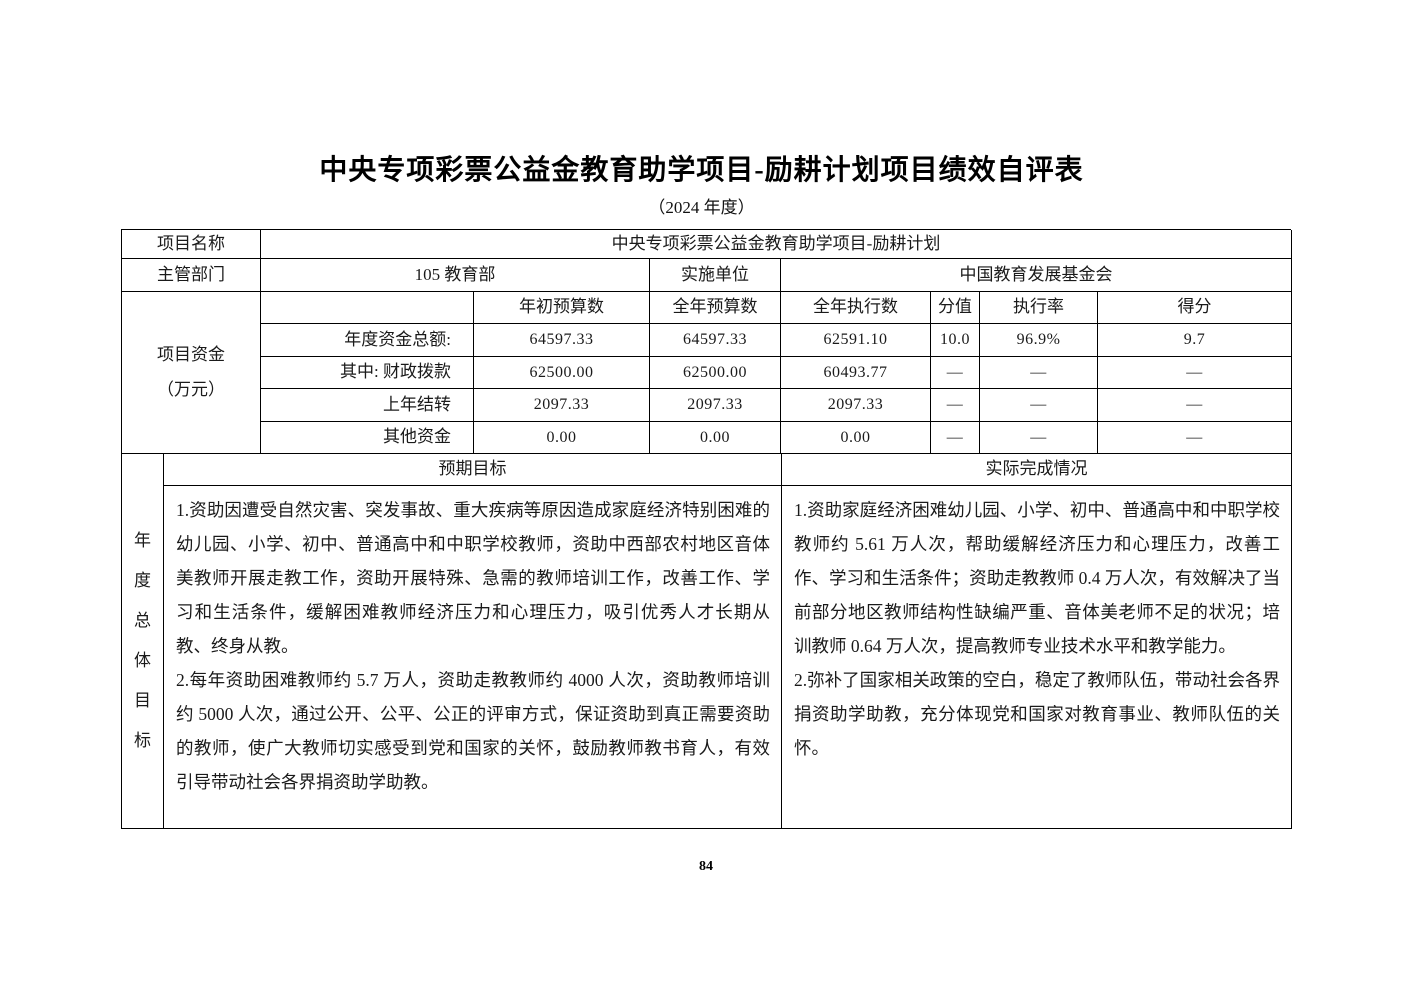  I want to click on funding-cell: 62591.10, so click(856, 340).